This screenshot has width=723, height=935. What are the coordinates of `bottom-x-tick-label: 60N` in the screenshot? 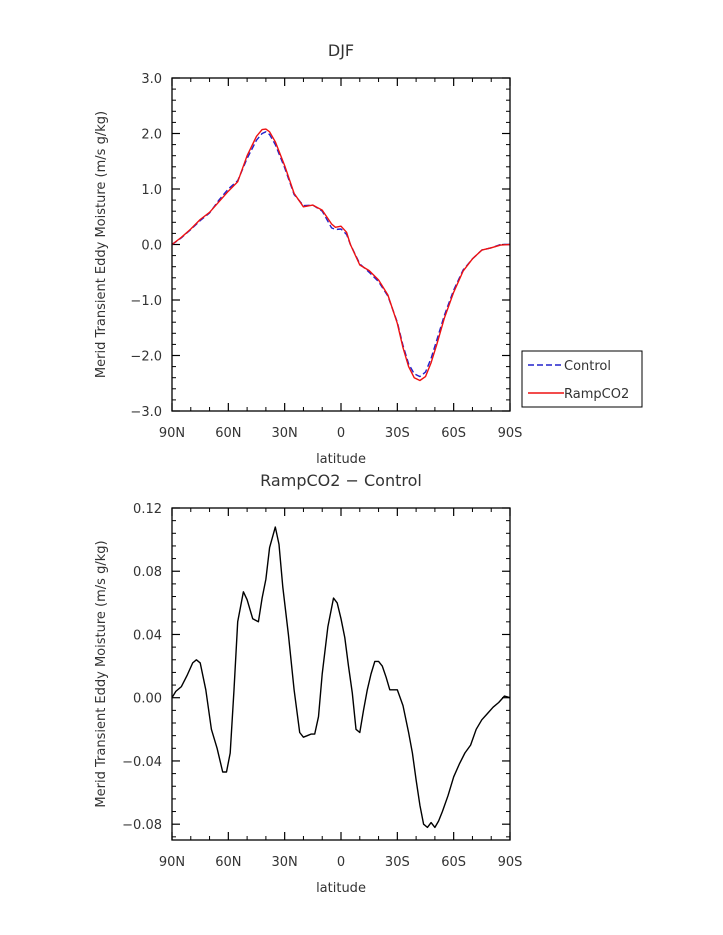 It's located at (228, 862).